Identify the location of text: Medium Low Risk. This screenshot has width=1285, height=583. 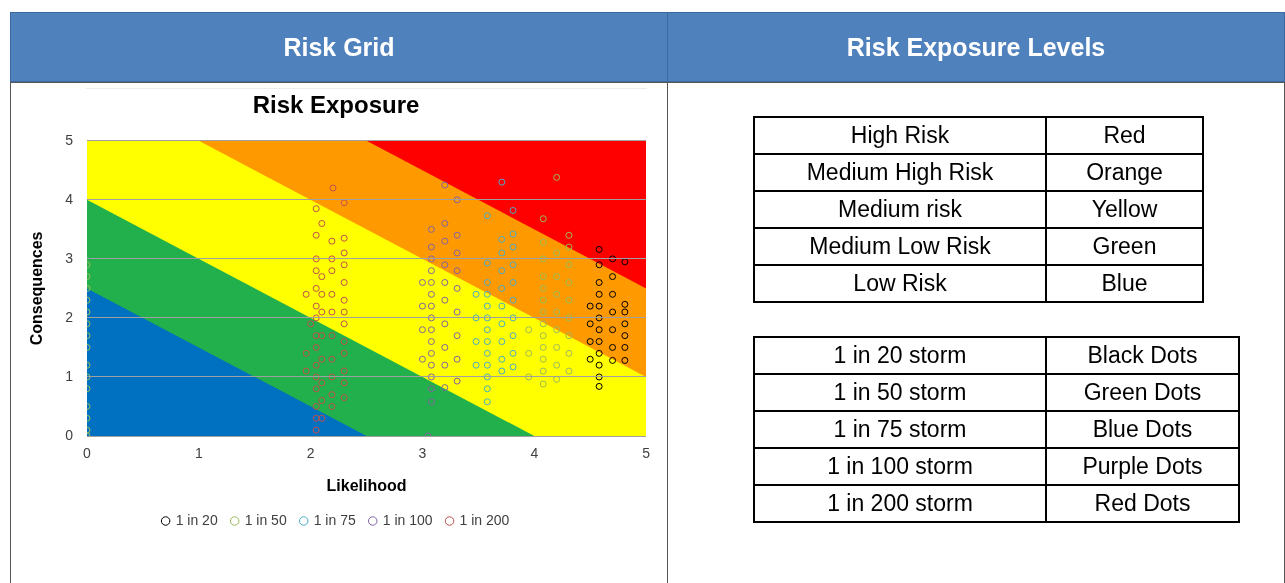
(900, 246).